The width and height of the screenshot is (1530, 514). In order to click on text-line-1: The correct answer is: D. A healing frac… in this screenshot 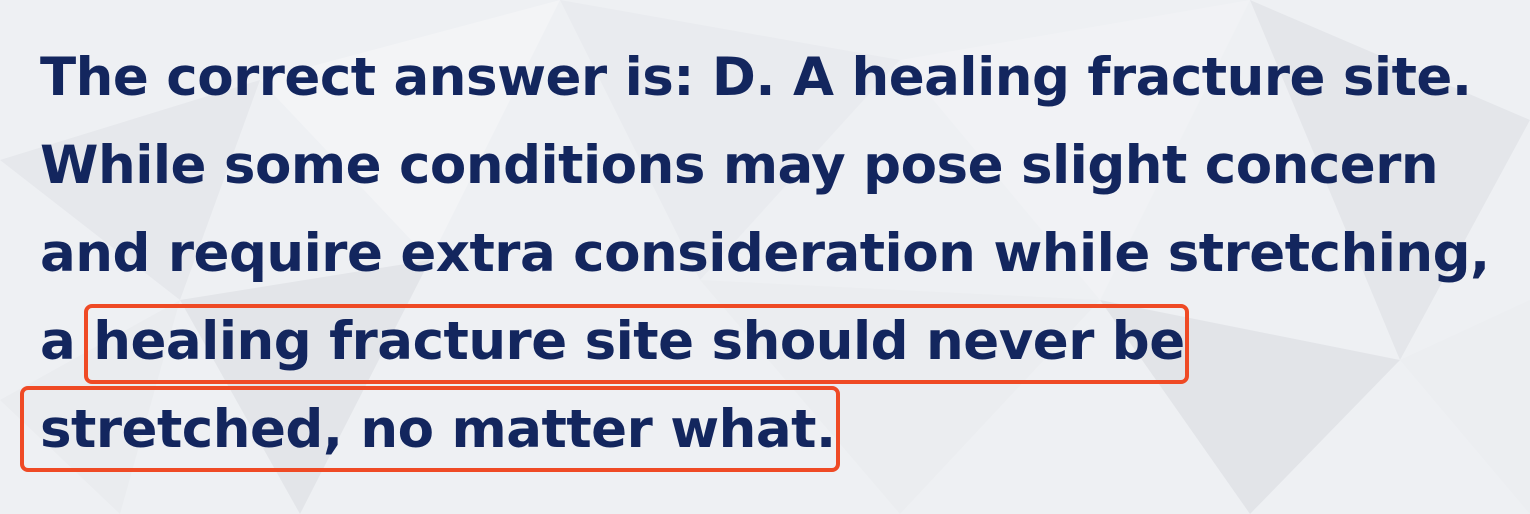, I will do `click(756, 77)`.